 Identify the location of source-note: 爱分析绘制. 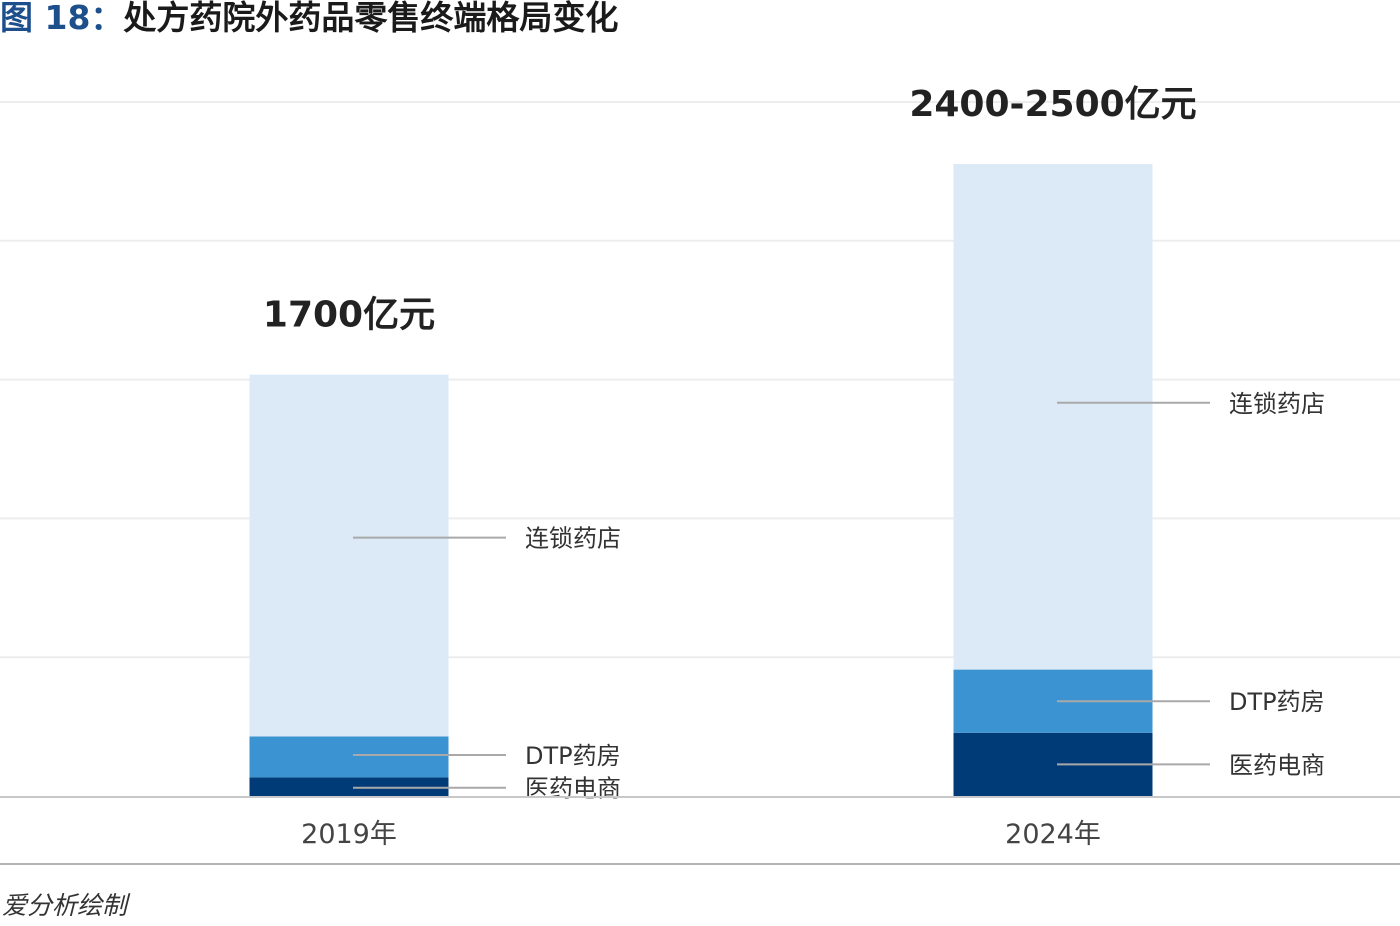
(65, 905).